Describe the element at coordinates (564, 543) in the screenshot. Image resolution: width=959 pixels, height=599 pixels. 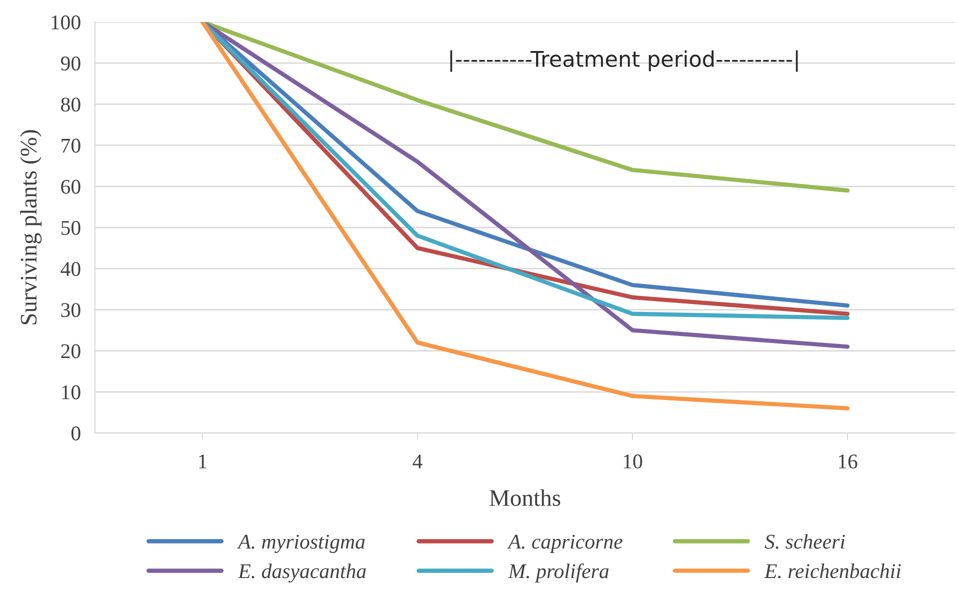
I see `legend-label: A. capricorne` at that location.